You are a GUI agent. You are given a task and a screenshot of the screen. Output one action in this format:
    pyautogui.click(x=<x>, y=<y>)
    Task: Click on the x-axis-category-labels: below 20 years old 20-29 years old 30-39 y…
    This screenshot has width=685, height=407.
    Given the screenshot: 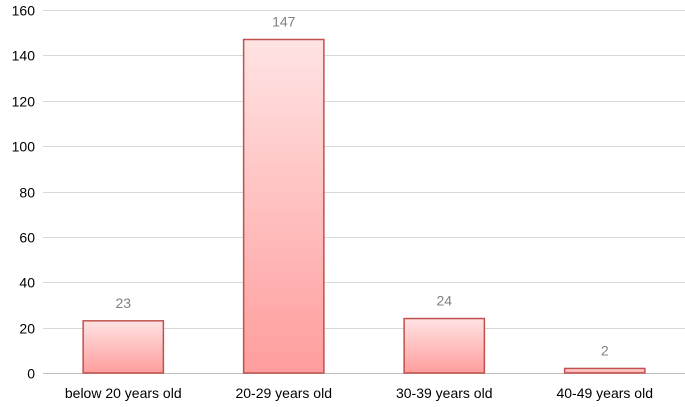 What is the action you would take?
    pyautogui.click(x=359, y=393)
    